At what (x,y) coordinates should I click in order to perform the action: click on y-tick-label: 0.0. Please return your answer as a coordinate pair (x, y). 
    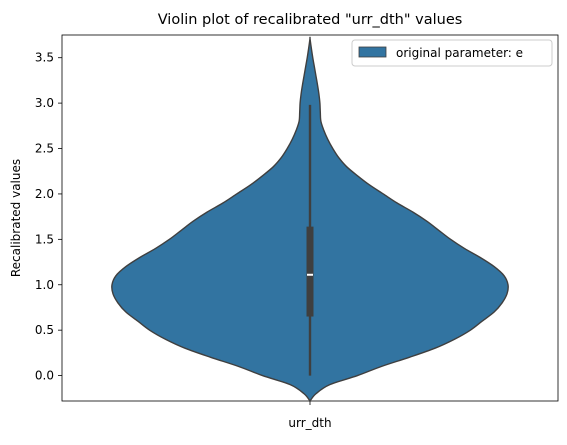
    Looking at the image, I should click on (44, 376).